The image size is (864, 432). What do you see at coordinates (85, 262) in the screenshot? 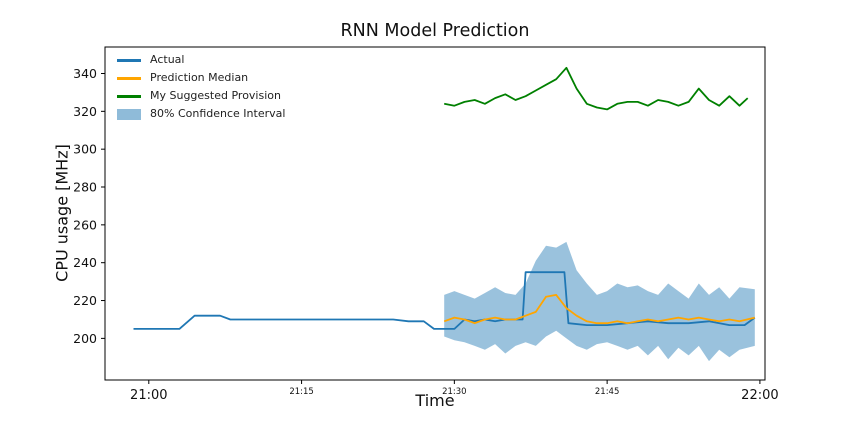
I see `svg-text: 240` at bounding box center [85, 262].